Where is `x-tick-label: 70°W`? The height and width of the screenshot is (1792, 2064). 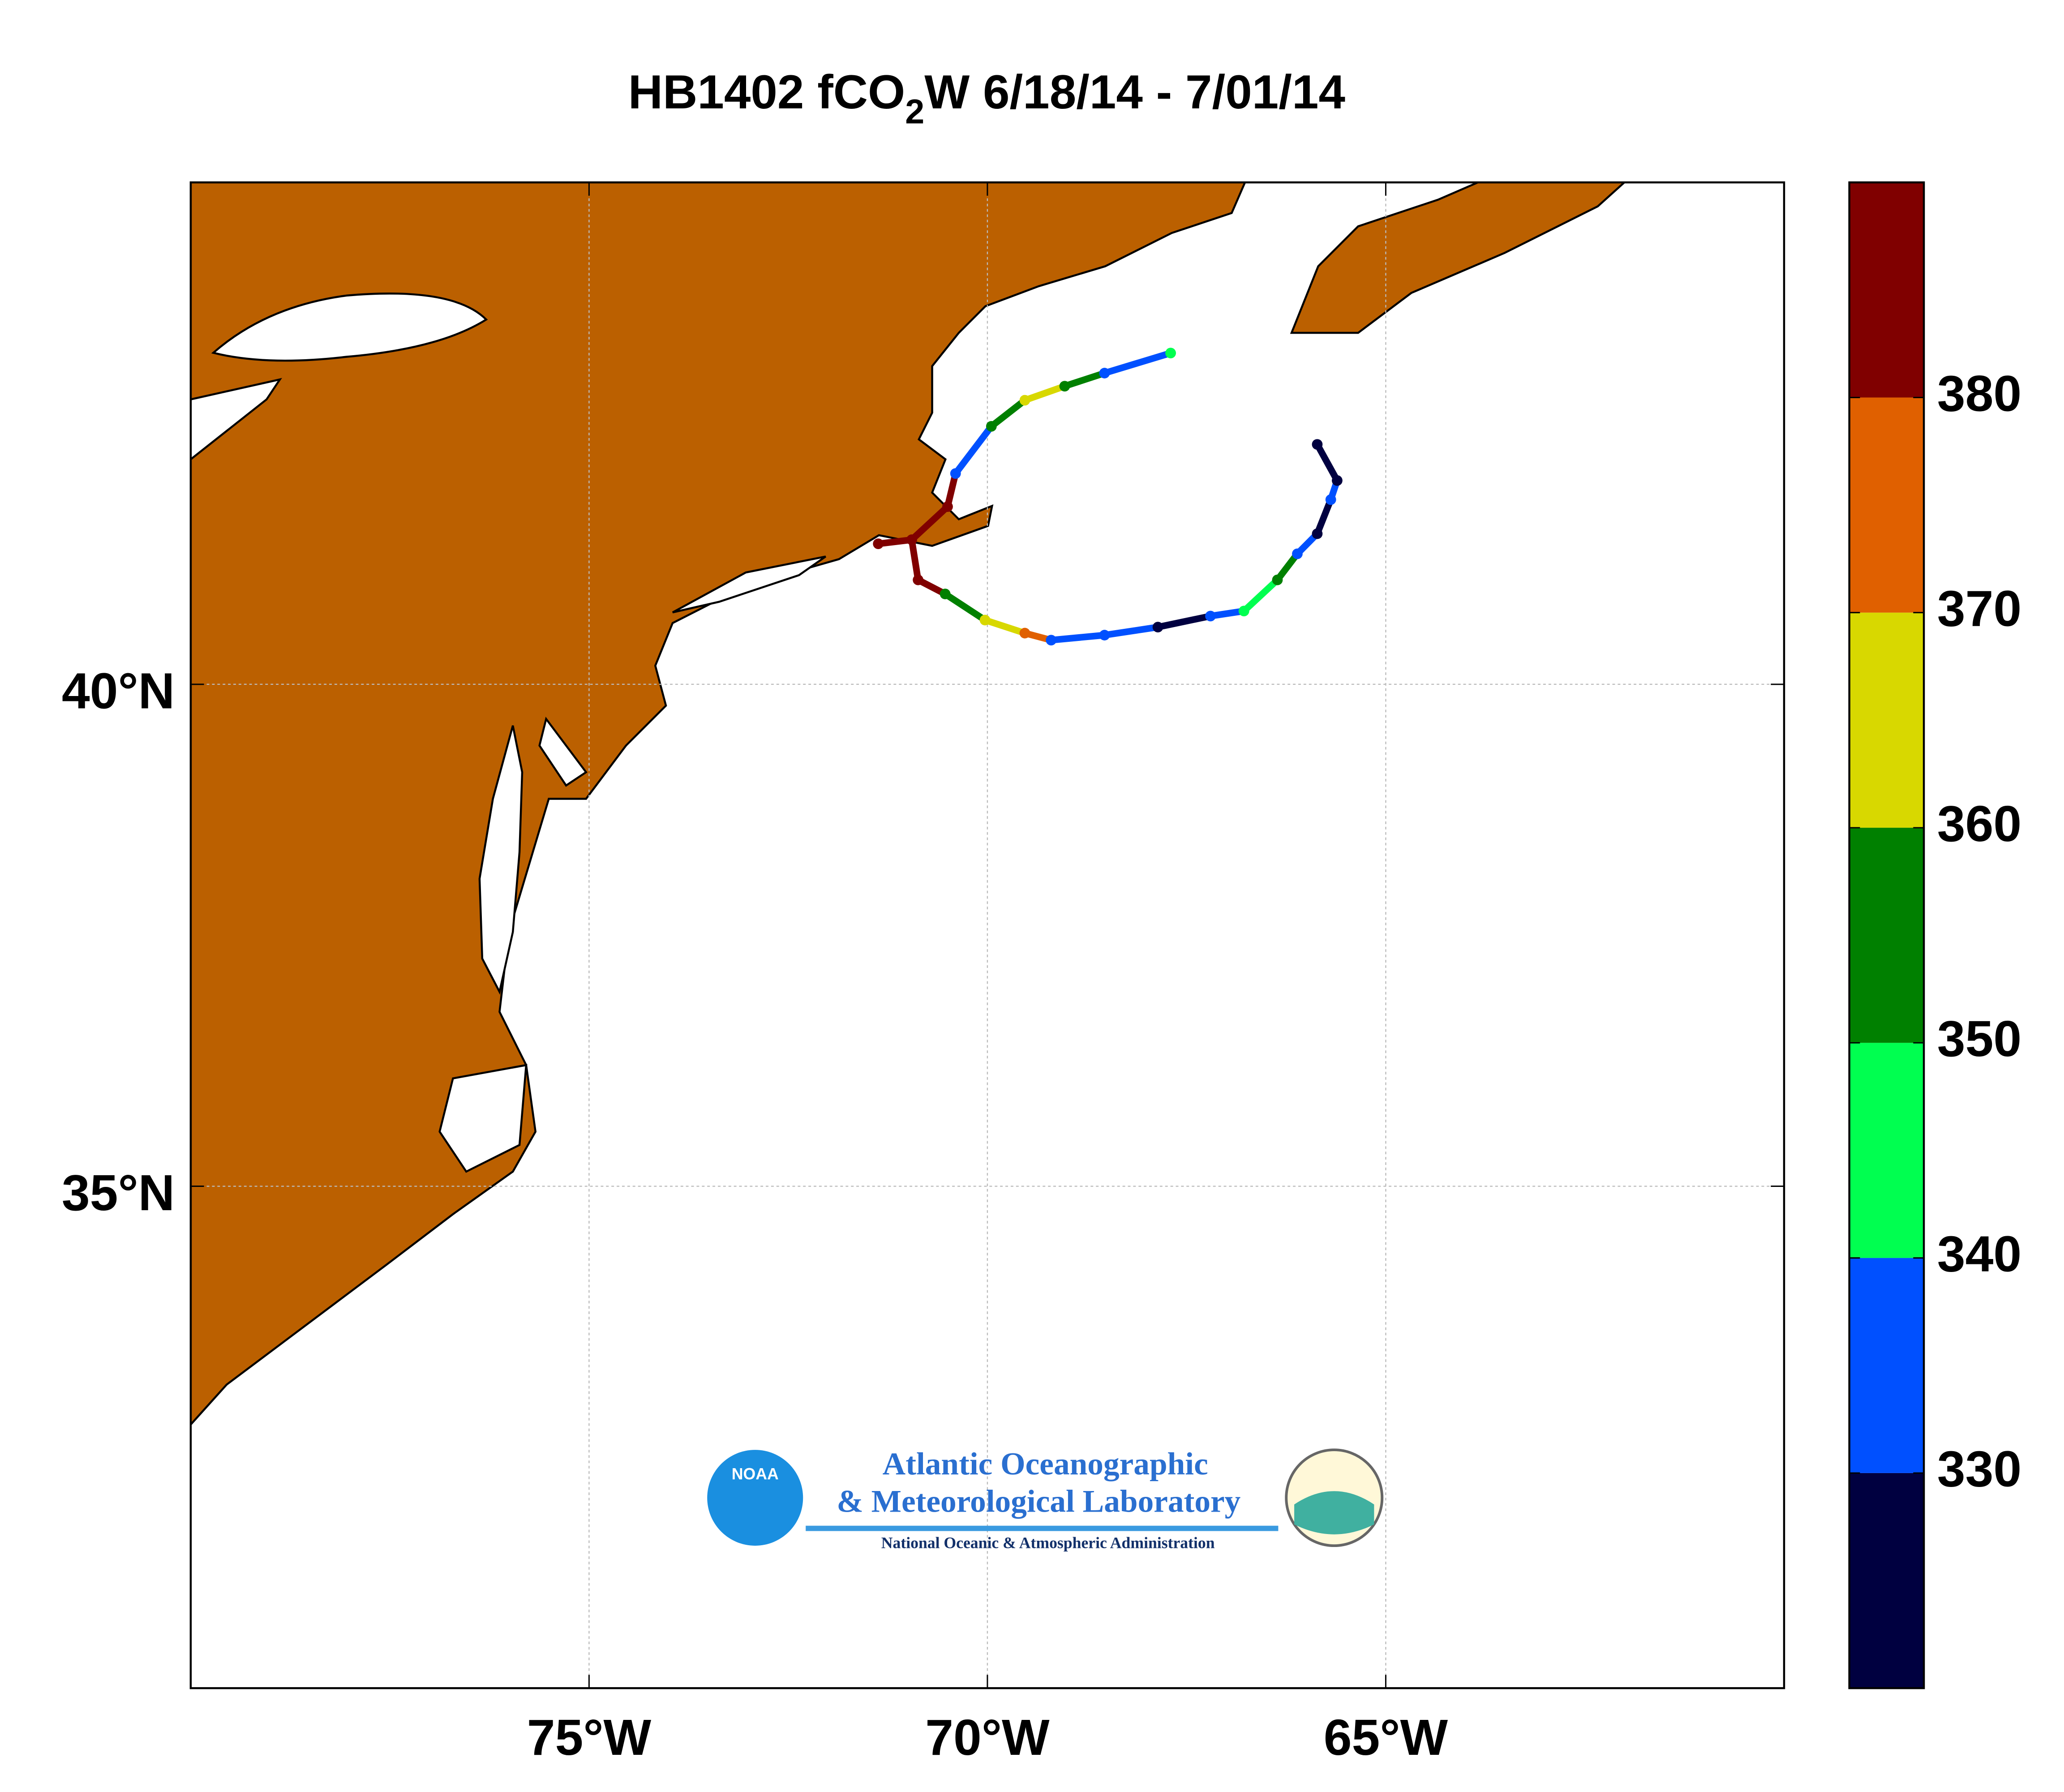 x-tick-label: 70°W is located at coordinates (987, 1737).